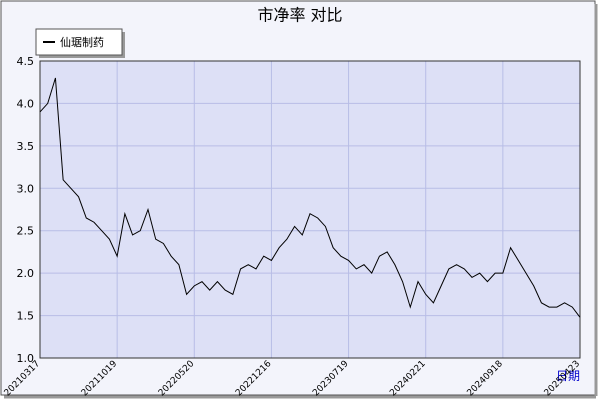 The height and width of the screenshot is (404, 600). What do you see at coordinates (82, 42) in the screenshot?
I see `legend-label: 仙琚制药` at bounding box center [82, 42].